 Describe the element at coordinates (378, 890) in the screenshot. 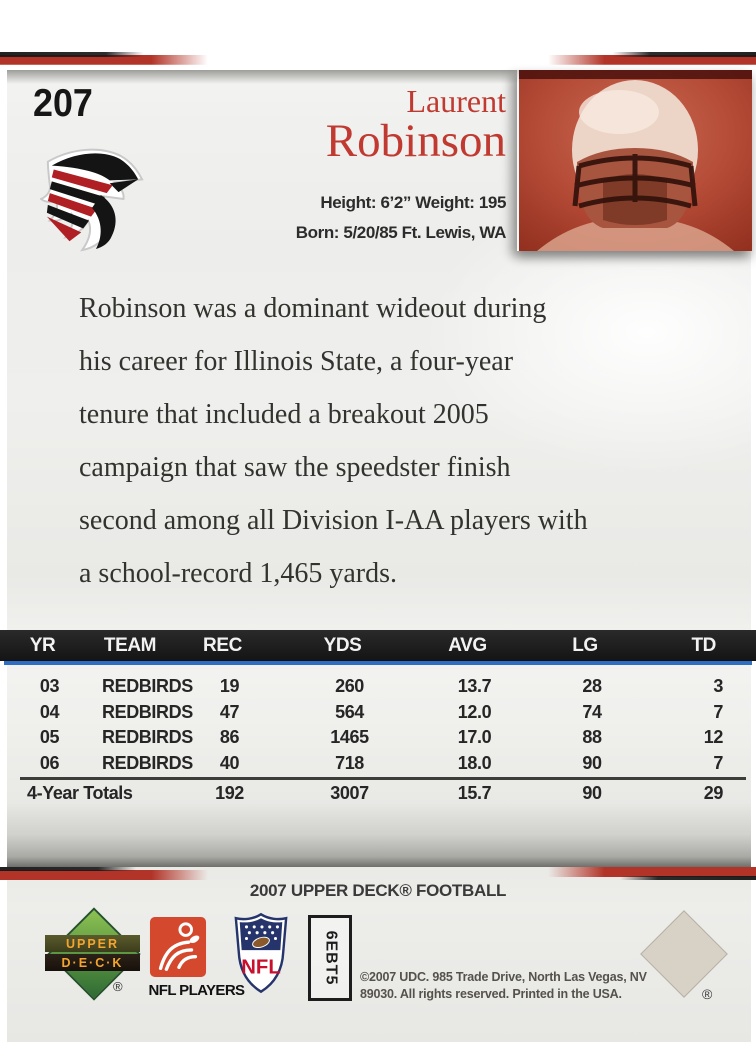

I see `set-title: 2007 UPPER DECK® FOOTBALL` at that location.